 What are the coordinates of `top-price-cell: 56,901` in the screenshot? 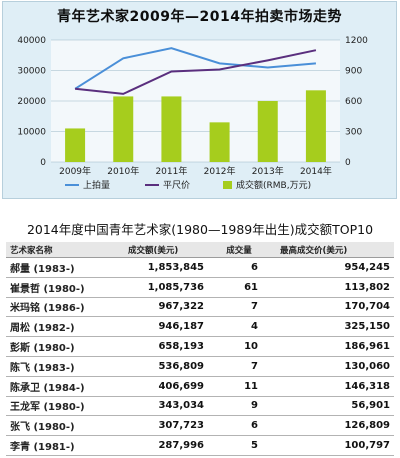 It's located at (332, 406).